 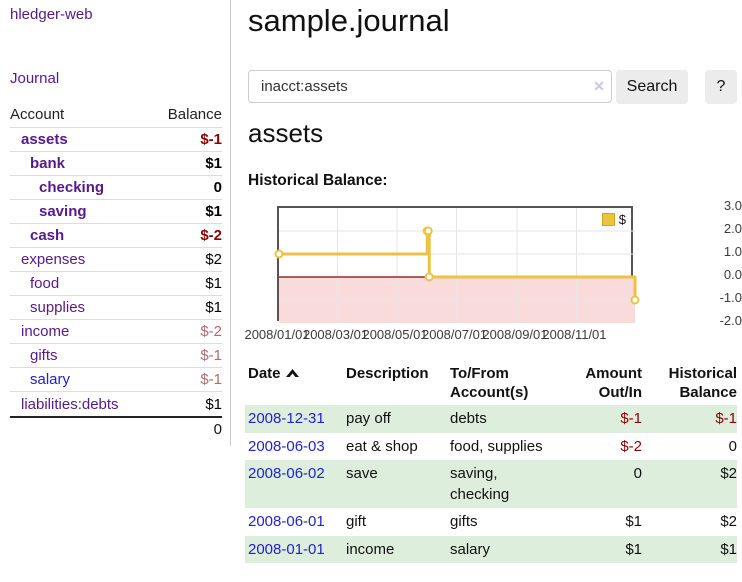 I want to click on y-tick-label: 3.0, so click(x=732, y=205).